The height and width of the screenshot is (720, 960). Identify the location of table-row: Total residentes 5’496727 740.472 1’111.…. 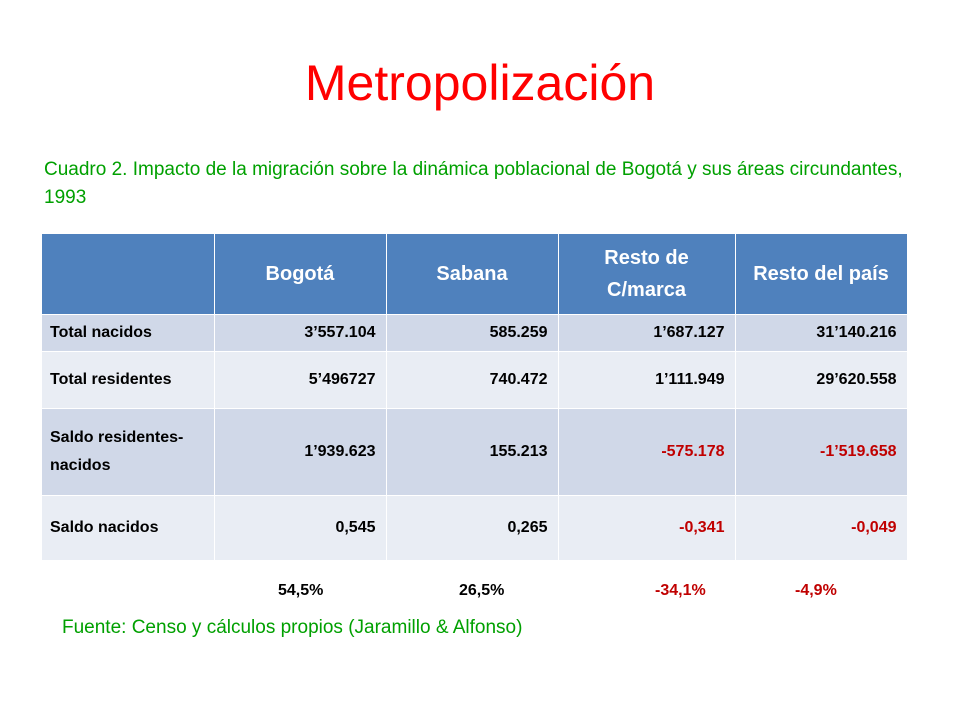
(475, 380).